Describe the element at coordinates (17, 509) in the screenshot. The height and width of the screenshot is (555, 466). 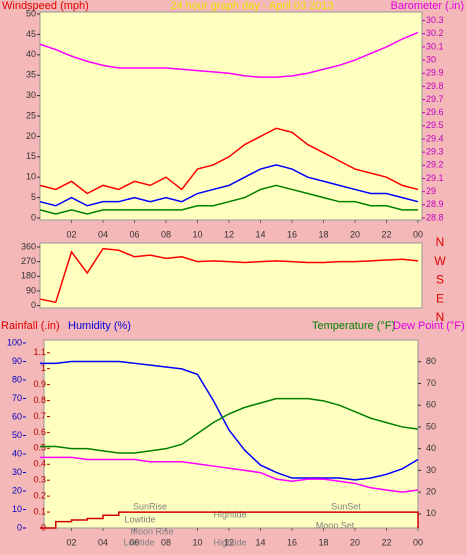
I see `y3-tick-label: 10` at that location.